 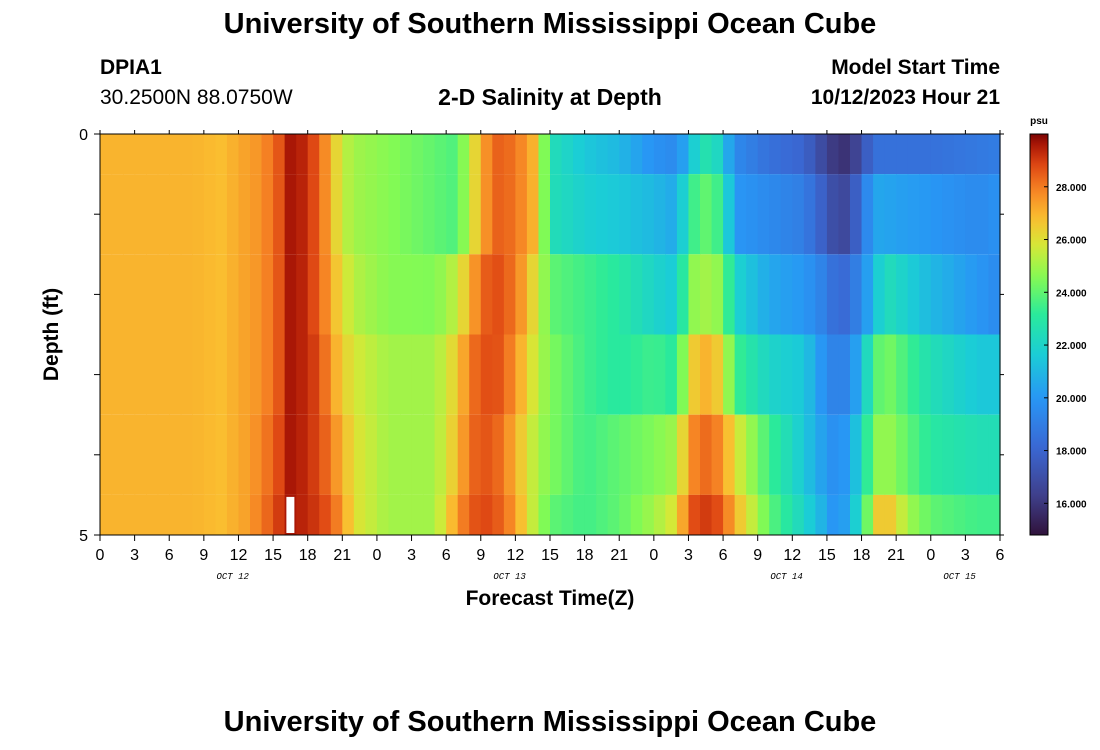 What do you see at coordinates (792, 555) in the screenshot?
I see `x-tick-label: 12` at bounding box center [792, 555].